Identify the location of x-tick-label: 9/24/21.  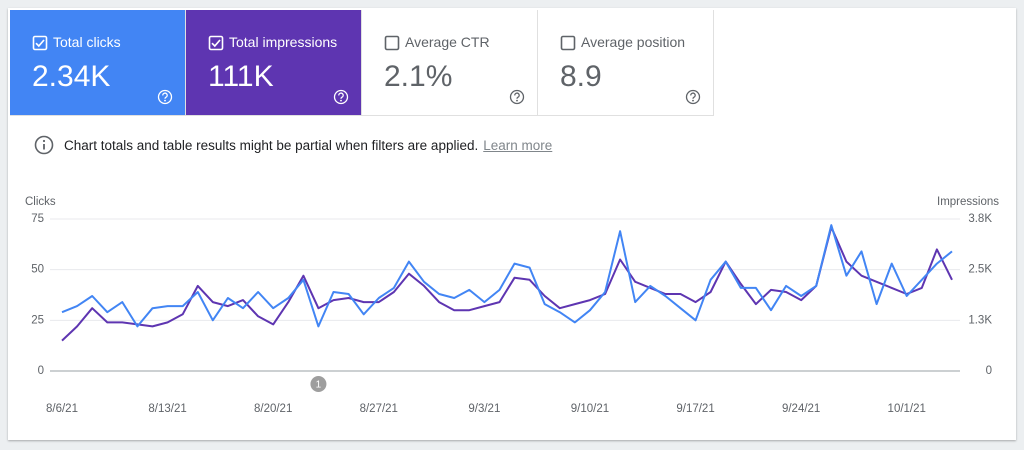
(801, 409).